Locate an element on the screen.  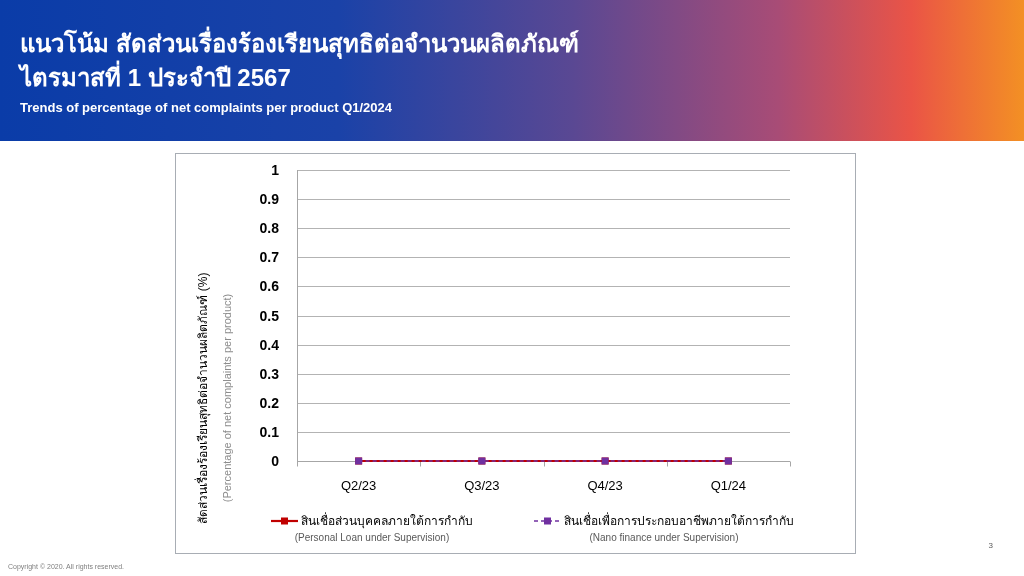
y-tick-label: 0.7 is located at coordinates (269, 257).